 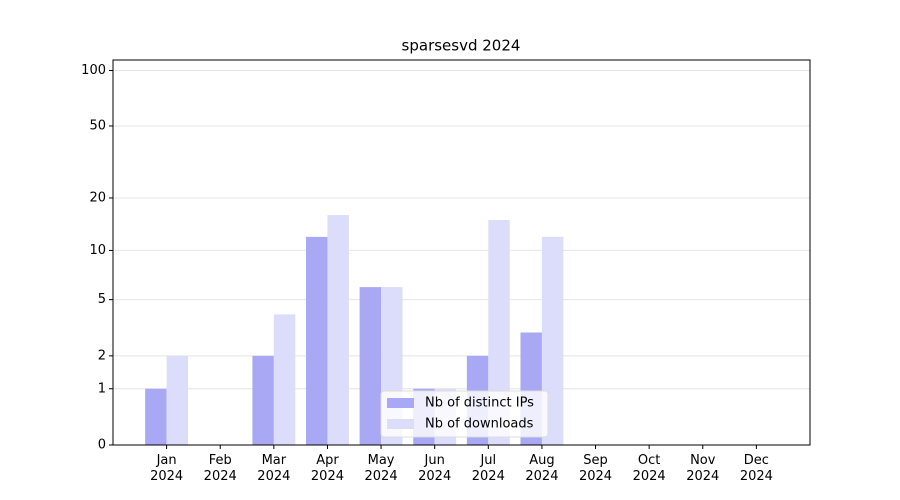 I want to click on x-tick-label: Mar 2024, so click(x=274, y=468).